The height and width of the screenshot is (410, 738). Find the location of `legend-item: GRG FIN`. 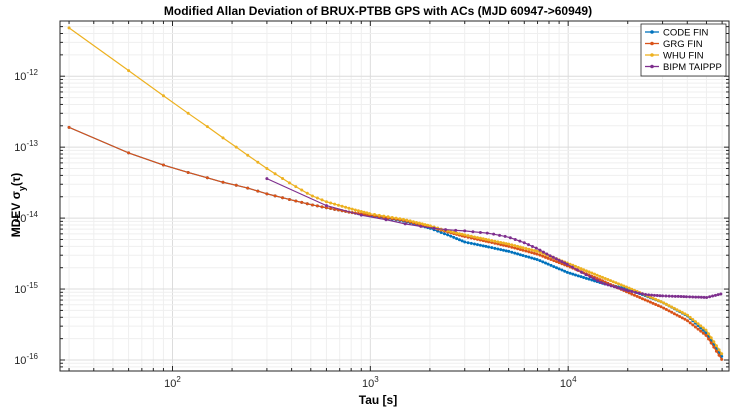

legend-item: GRG FIN is located at coordinates (674, 44).